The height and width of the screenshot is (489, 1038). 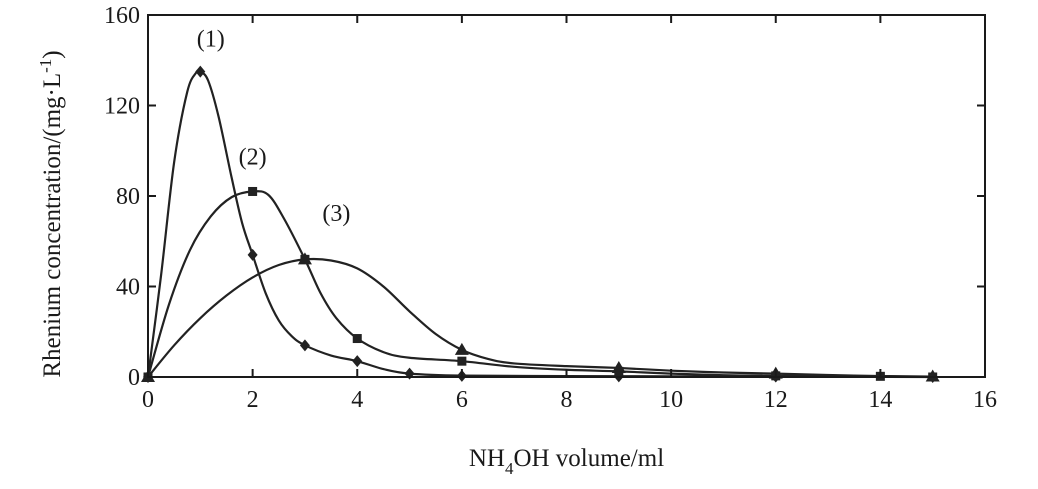 I want to click on x-tick-label: 4, so click(x=357, y=400).